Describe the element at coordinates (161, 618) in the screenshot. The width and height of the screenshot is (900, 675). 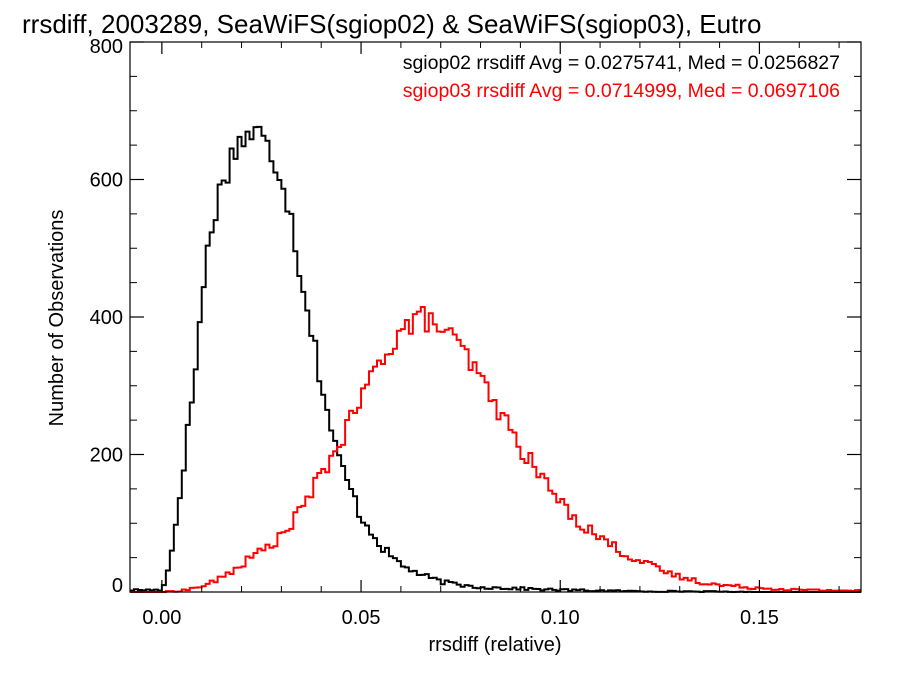
I see `x-tick-label: 0.00` at that location.